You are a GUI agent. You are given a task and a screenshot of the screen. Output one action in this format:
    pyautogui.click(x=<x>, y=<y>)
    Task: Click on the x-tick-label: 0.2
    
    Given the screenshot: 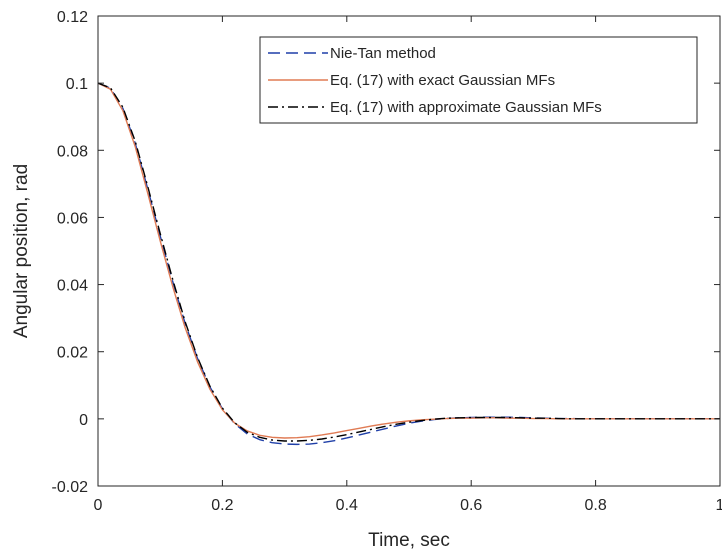 What is the action you would take?
    pyautogui.click(x=222, y=505)
    